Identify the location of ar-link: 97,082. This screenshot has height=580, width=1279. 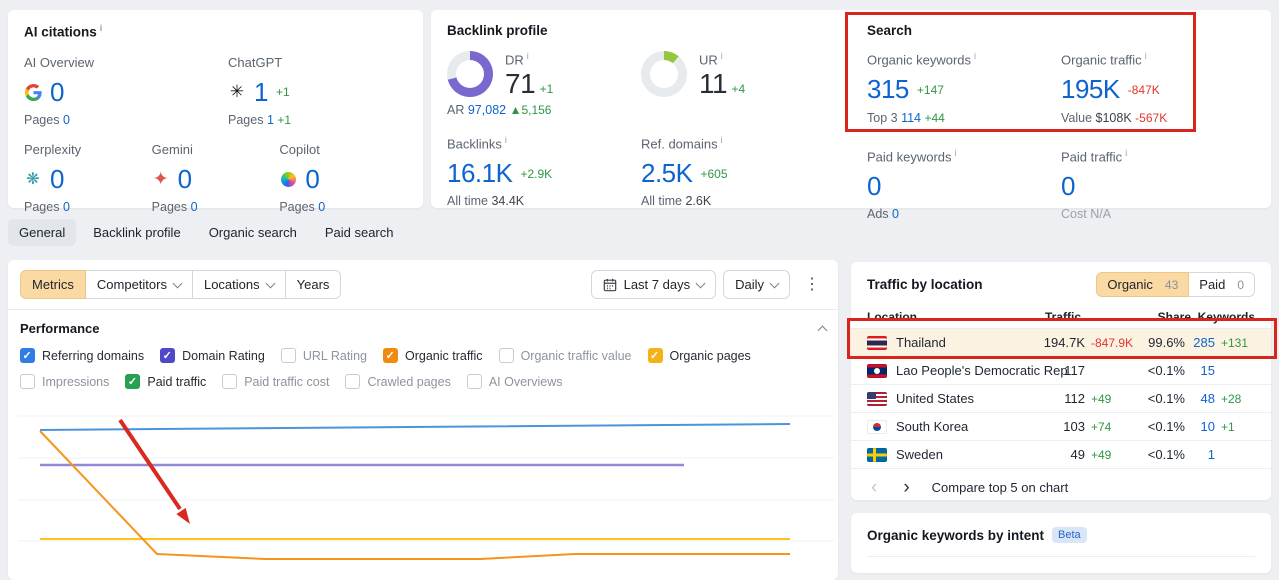
(487, 109).